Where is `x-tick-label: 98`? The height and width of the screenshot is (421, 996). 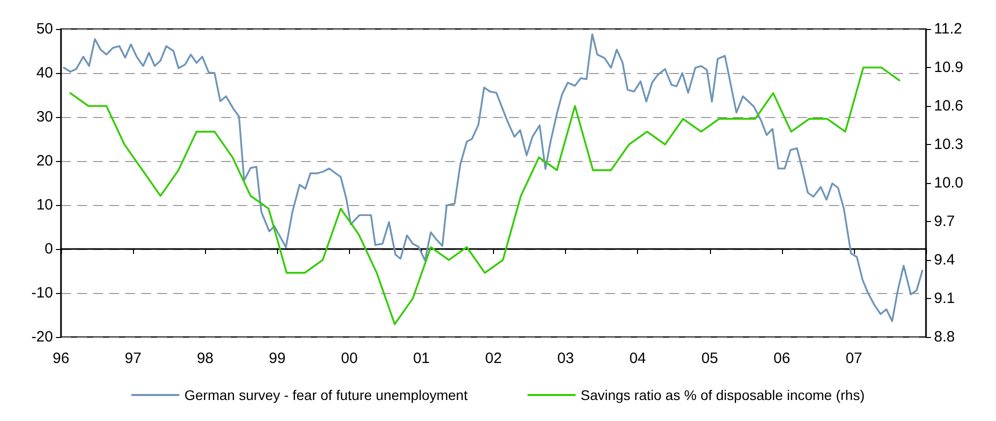
x-tick-label: 98 is located at coordinates (205, 358).